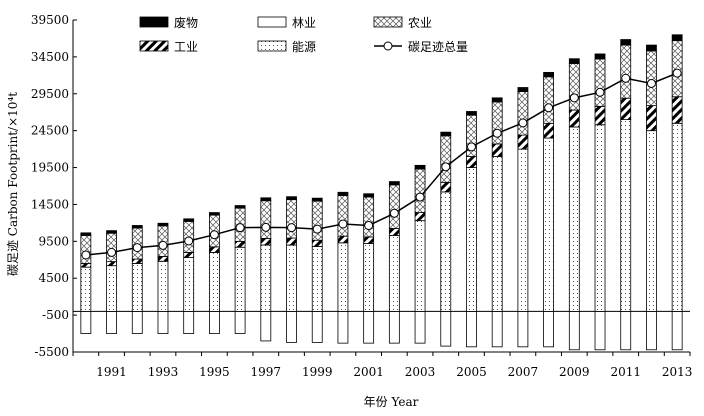 The height and width of the screenshot is (416, 704). What do you see at coordinates (50, 204) in the screenshot?
I see `y-tick-label: 14500` at bounding box center [50, 204].